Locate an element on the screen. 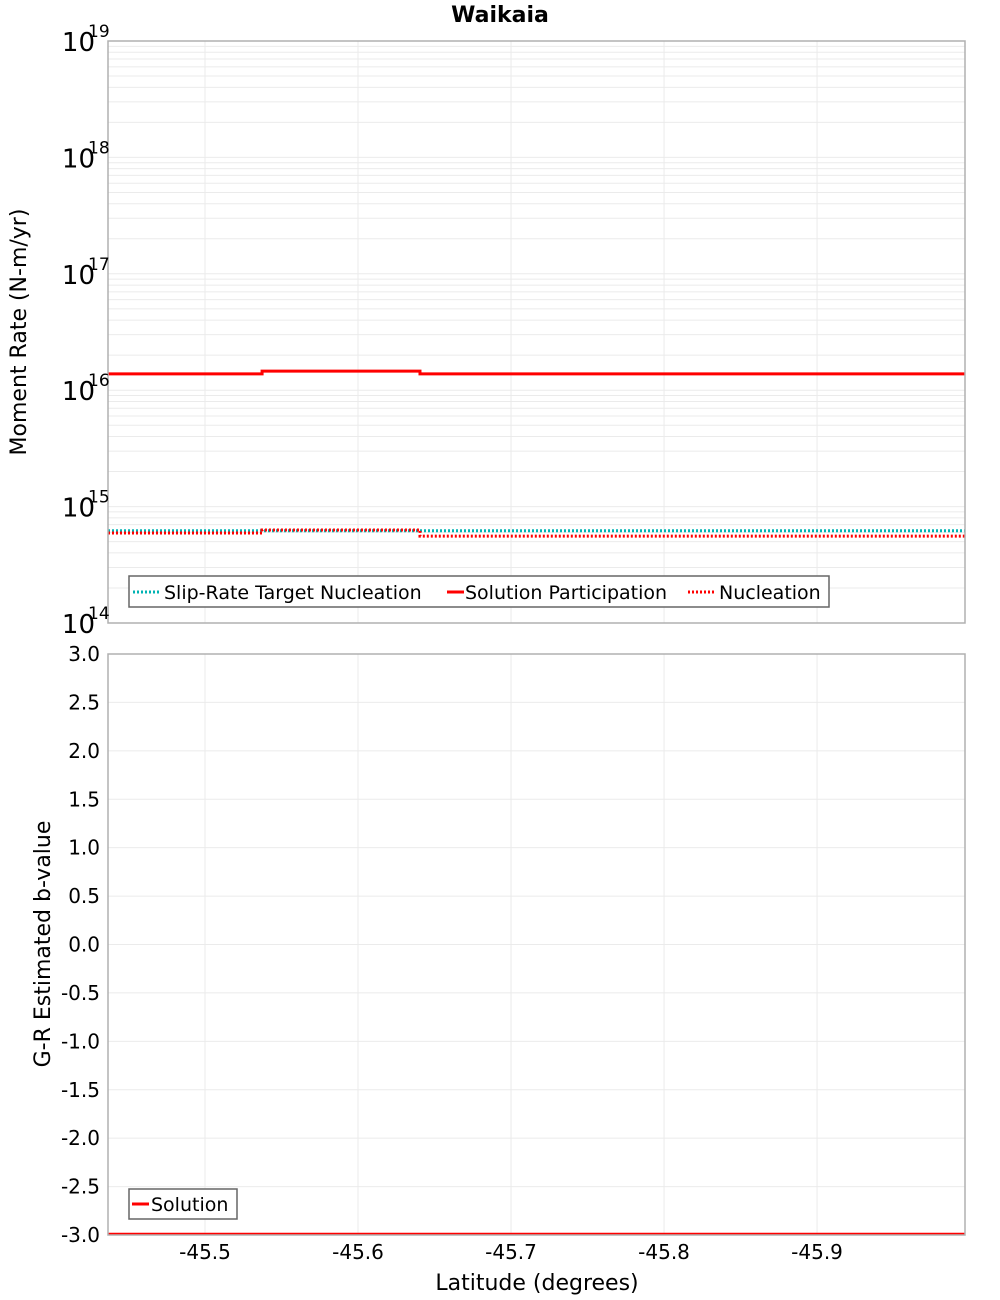  legend-target-label: Slip-Rate Target Nucleation is located at coordinates (293, 593).